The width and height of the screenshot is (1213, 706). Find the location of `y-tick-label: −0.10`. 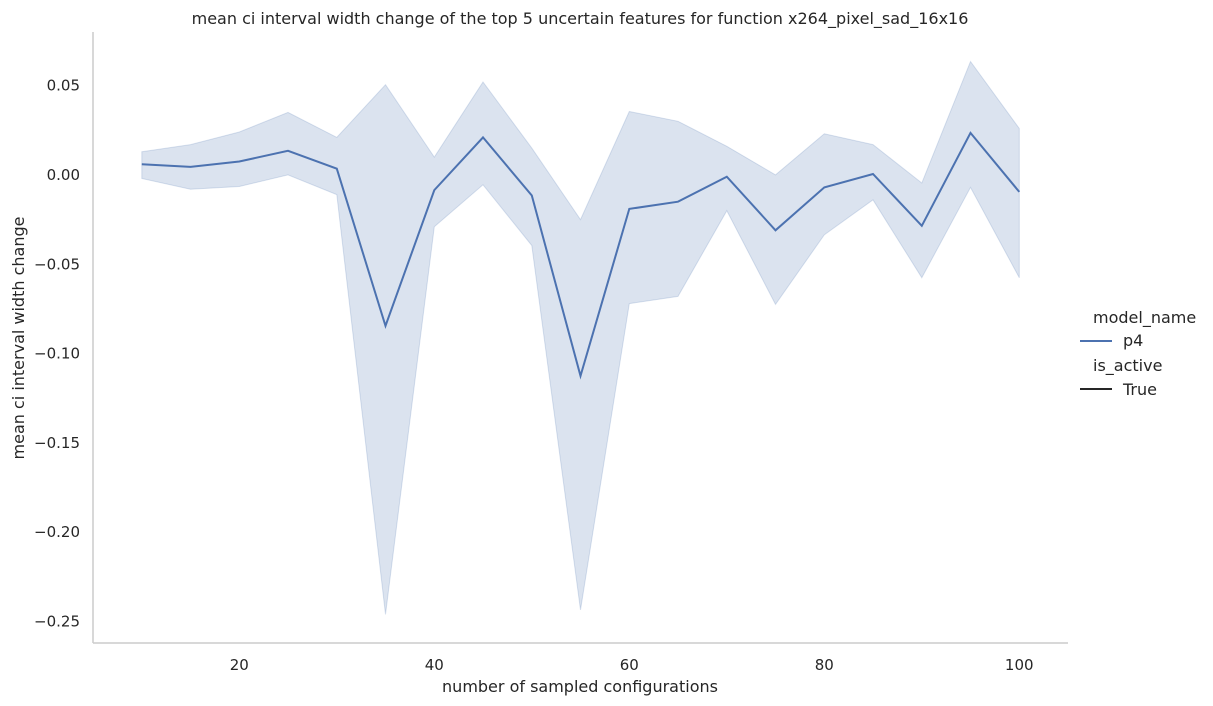

y-tick-label: −0.10 is located at coordinates (57, 354).